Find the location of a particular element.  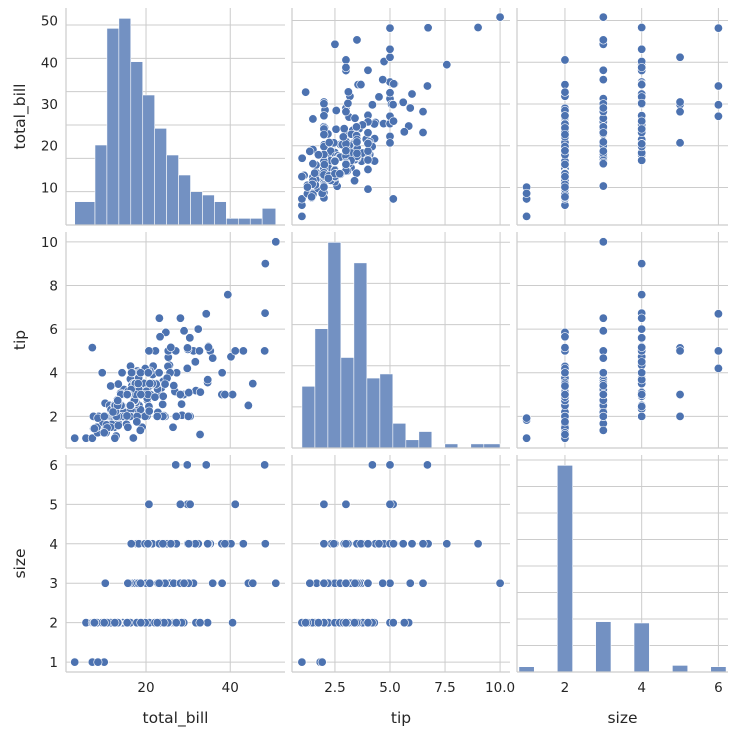

x-tick-label-tip: 7.5 is located at coordinates (444, 688).